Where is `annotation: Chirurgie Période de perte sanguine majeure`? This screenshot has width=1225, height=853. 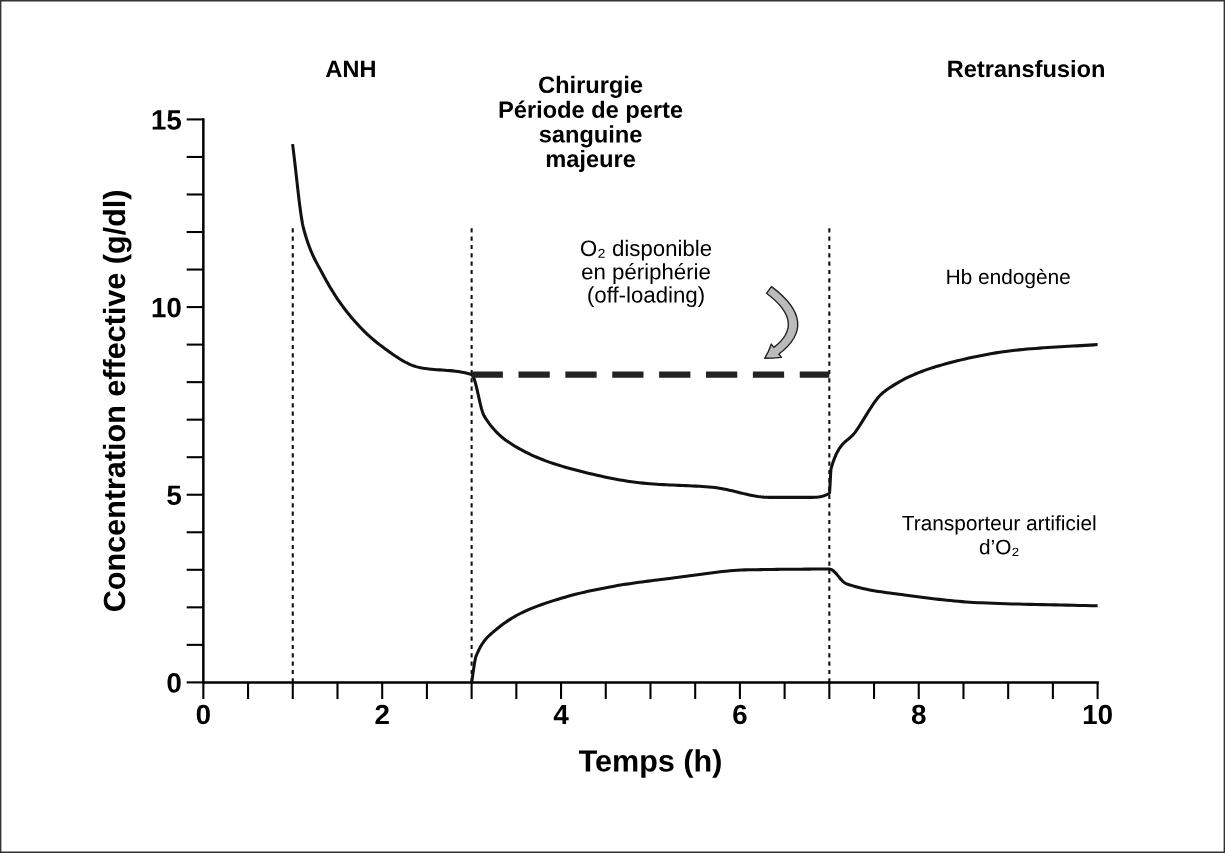
annotation: Chirurgie Période de perte sanguine majeure is located at coordinates (591, 123).